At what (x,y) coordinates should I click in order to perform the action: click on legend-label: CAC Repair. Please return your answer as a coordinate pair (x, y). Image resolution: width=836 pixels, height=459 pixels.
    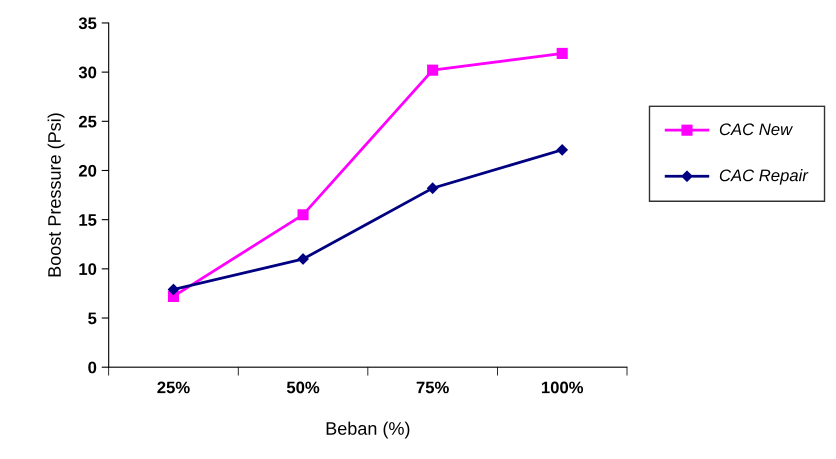
    Looking at the image, I should click on (764, 177).